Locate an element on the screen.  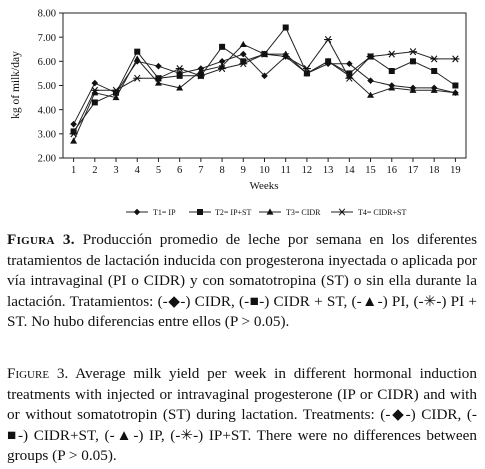
legend-item: T4= CIDR+ST is located at coordinates (368, 212).